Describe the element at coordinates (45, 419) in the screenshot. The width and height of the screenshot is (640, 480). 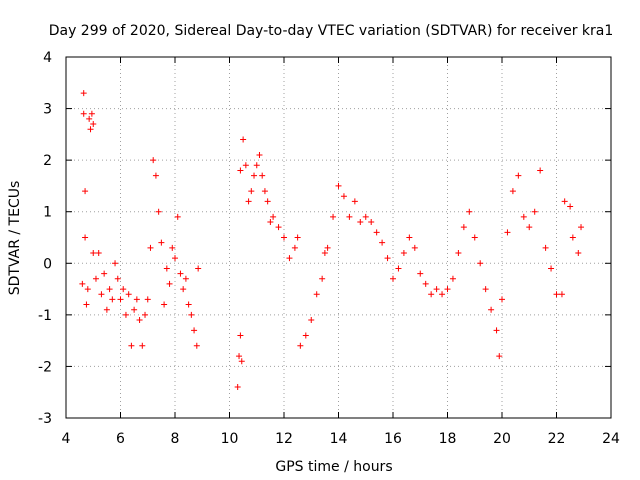
I see `y-tick-label-0: -3` at that location.